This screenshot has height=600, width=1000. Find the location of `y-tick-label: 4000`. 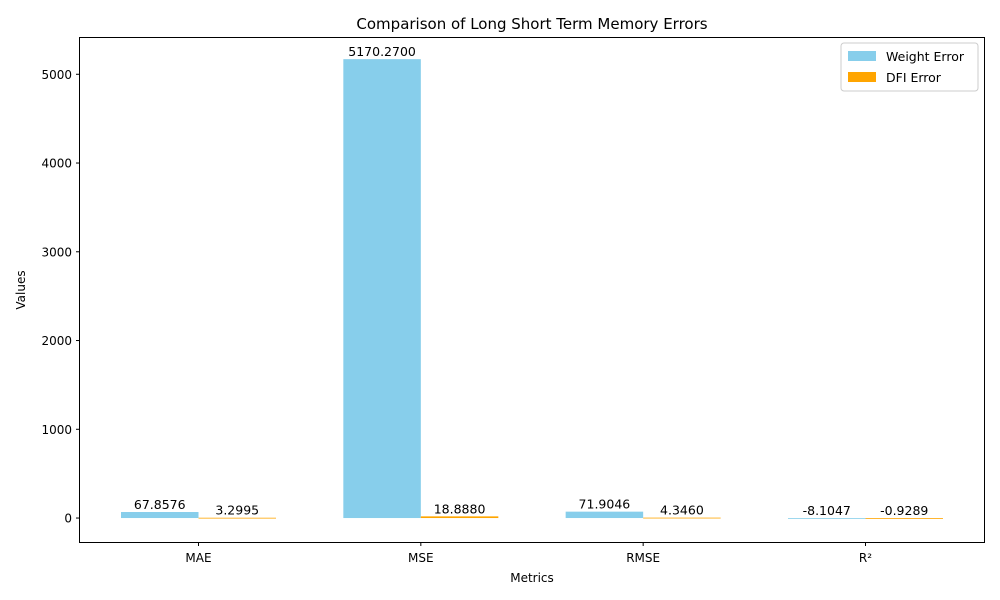

y-tick-label: 4000 is located at coordinates (56, 164).